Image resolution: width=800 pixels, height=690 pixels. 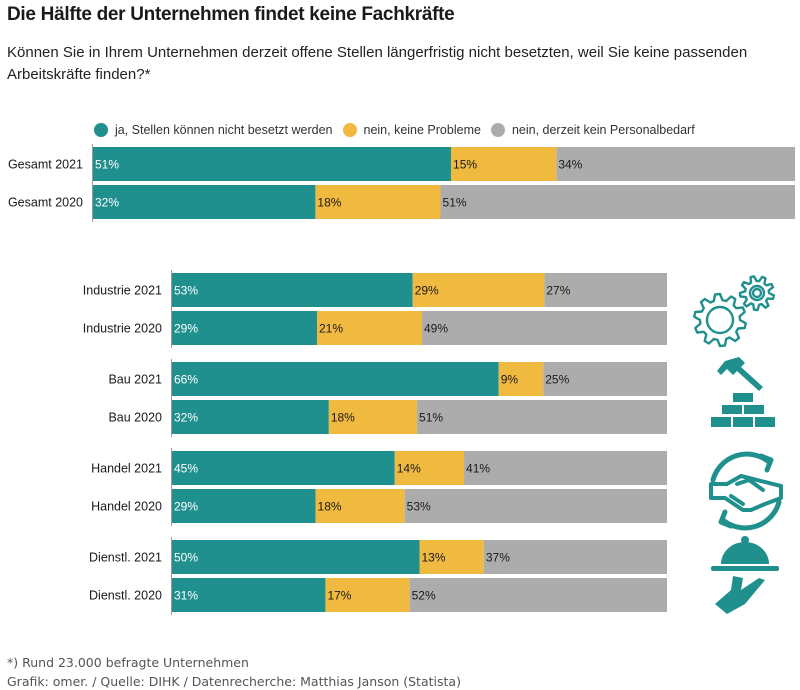 I want to click on data-label: 49%, so click(x=436, y=329).